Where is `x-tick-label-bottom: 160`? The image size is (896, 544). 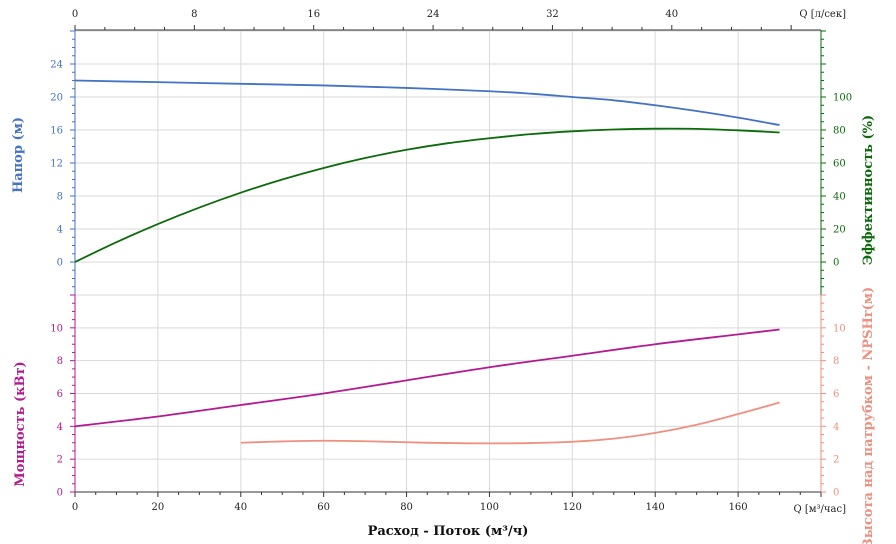
x-tick-label-bottom: 160 is located at coordinates (738, 507).